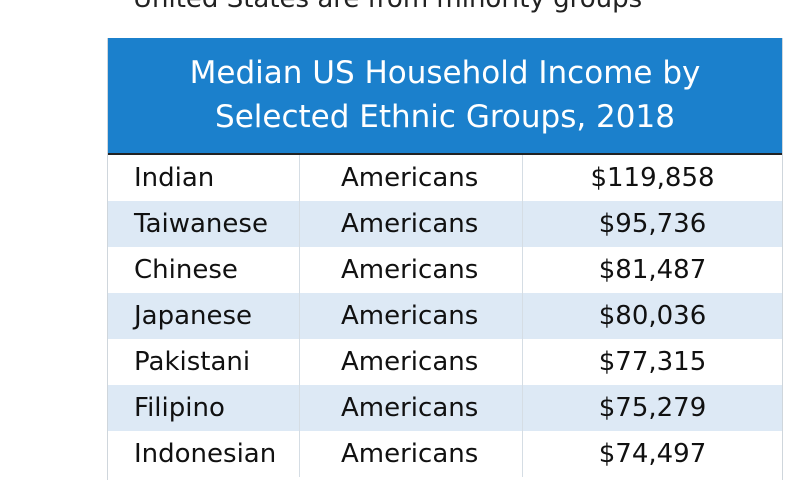 The height and width of the screenshot is (480, 800). I want to click on table-cell: $95,736, so click(652, 224).